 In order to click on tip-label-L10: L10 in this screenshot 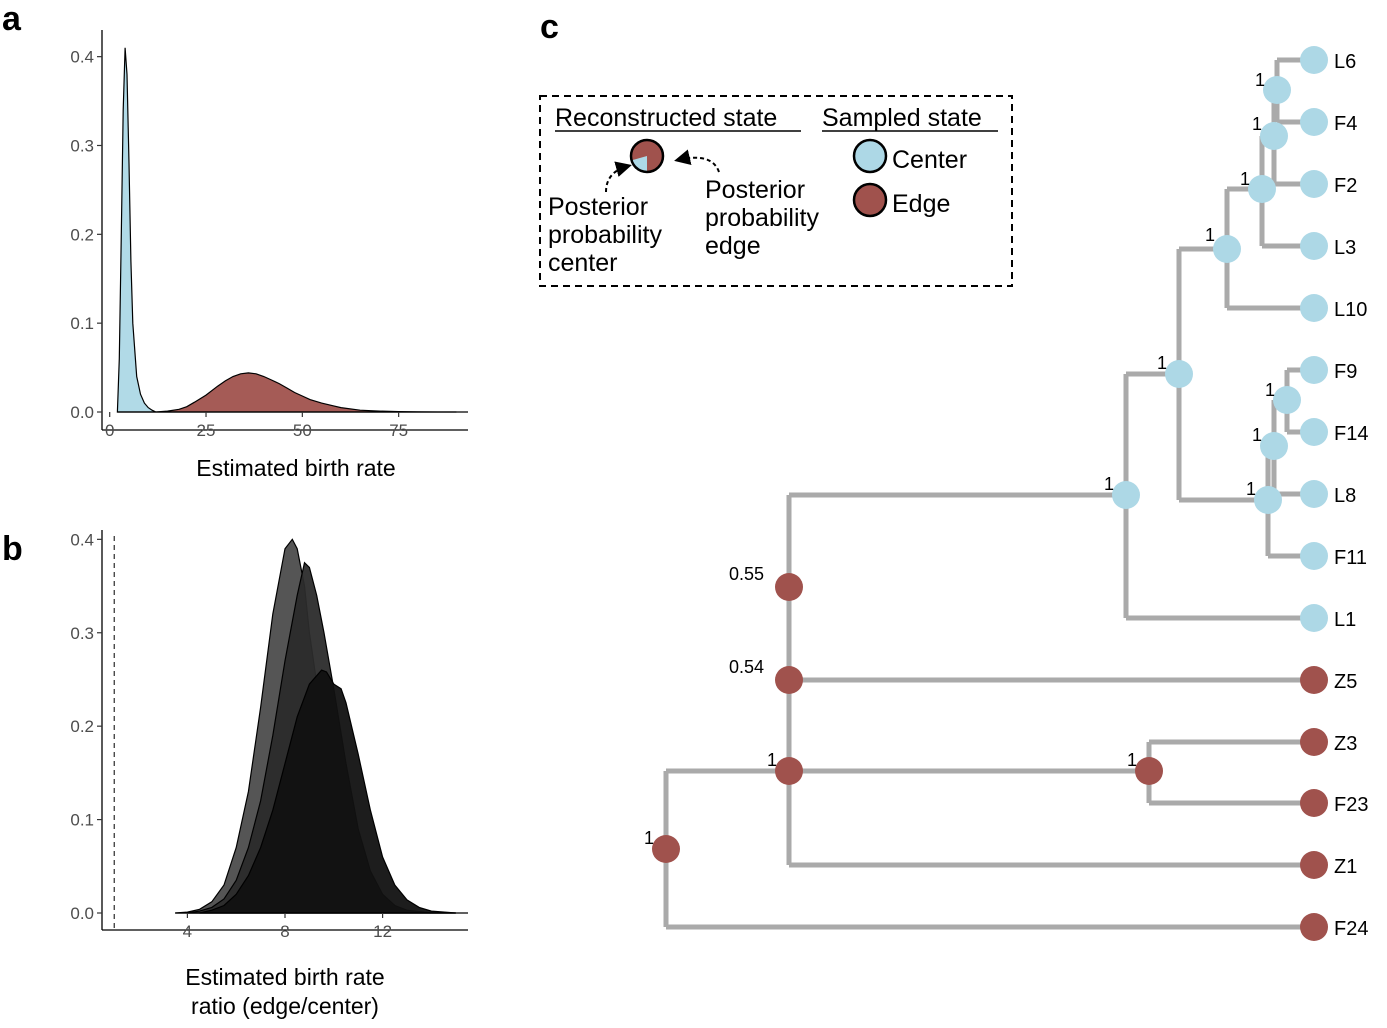, I will do `click(1350, 310)`.